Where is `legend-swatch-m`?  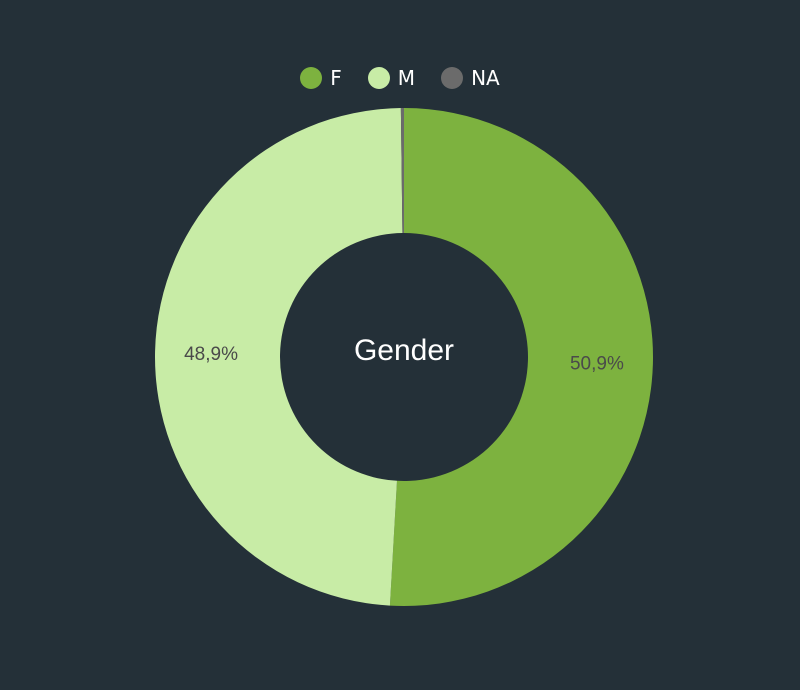
legend-swatch-m is located at coordinates (378, 78).